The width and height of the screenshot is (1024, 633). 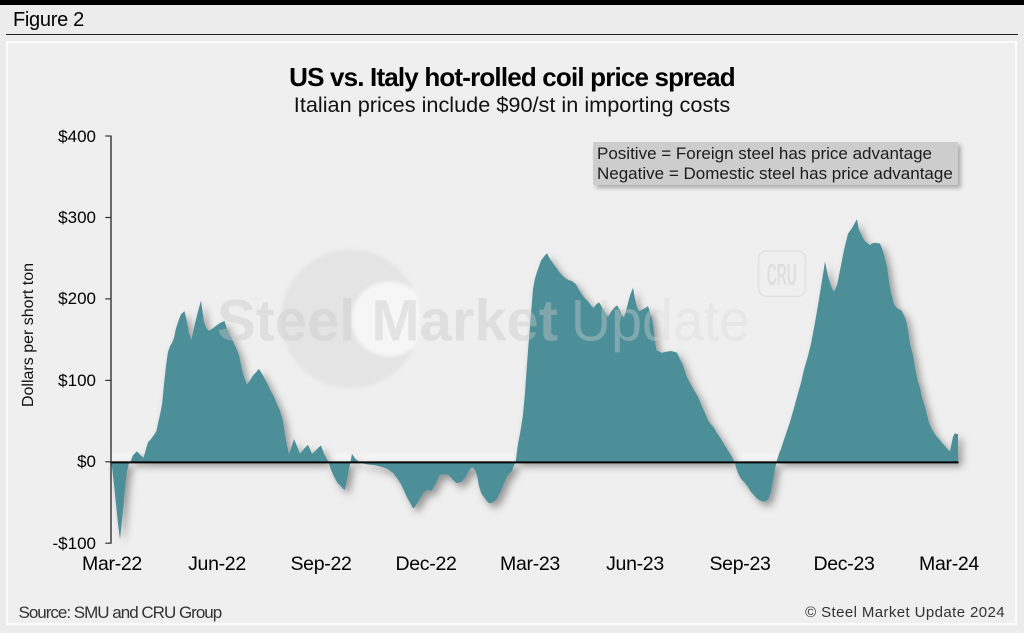 What do you see at coordinates (782, 274) in the screenshot?
I see `svg-text: CRU` at bounding box center [782, 274].